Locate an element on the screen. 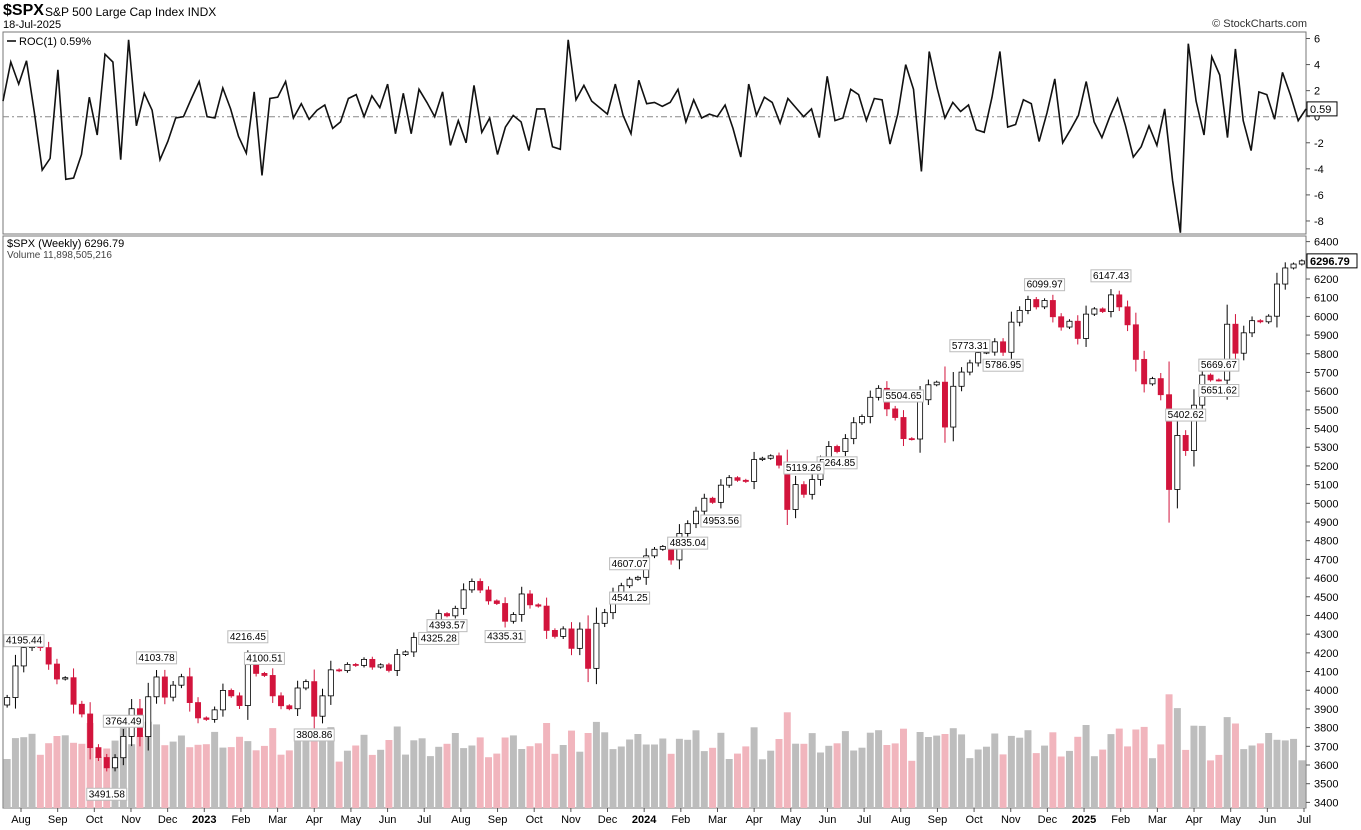  price-tick-label: 5000 is located at coordinates (1326, 504).